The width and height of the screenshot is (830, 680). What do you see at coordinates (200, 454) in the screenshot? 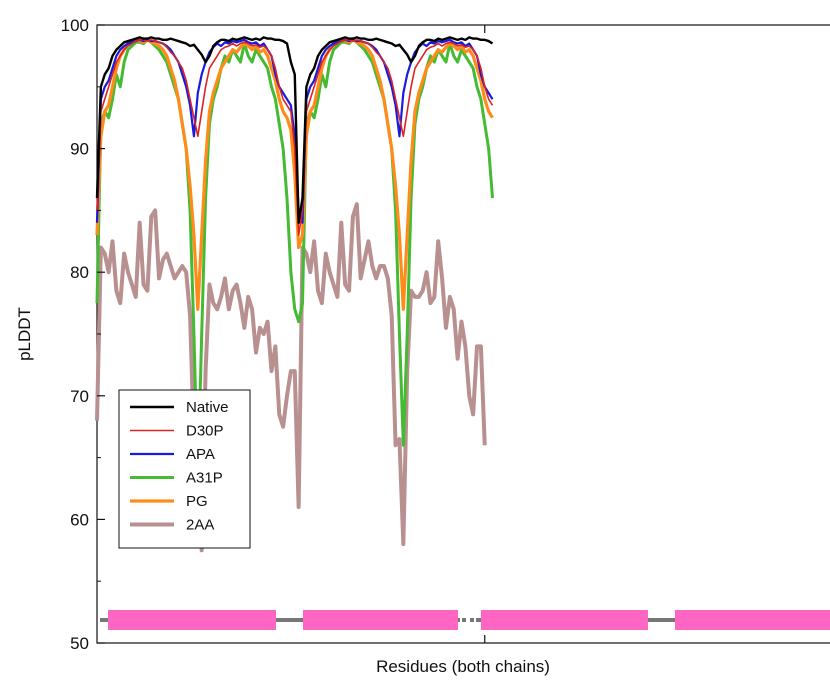
I see `legend-label: APA` at bounding box center [200, 454].